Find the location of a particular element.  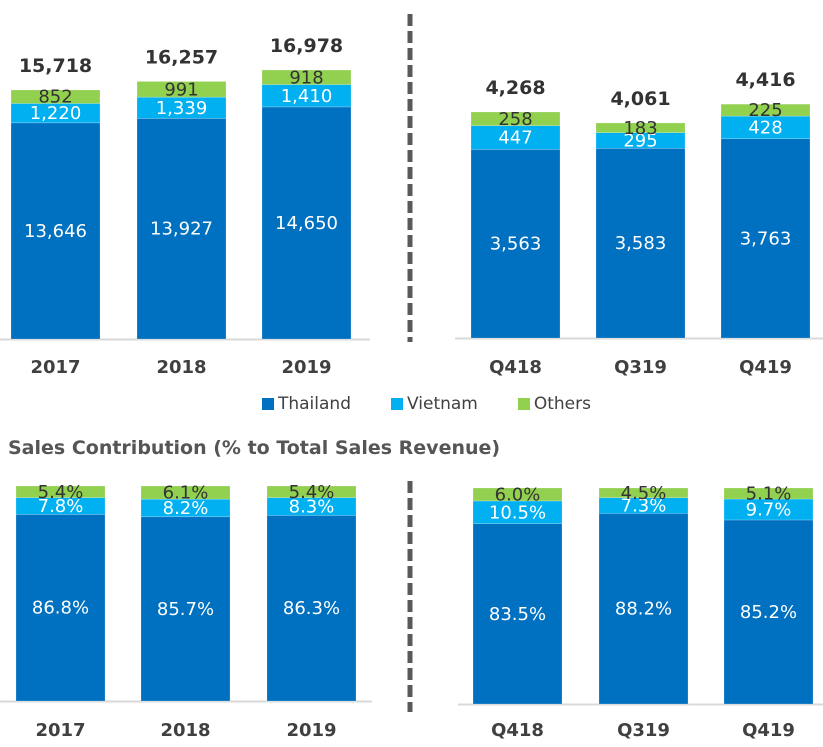

data-label-vietnam: 295 is located at coordinates (640, 140).